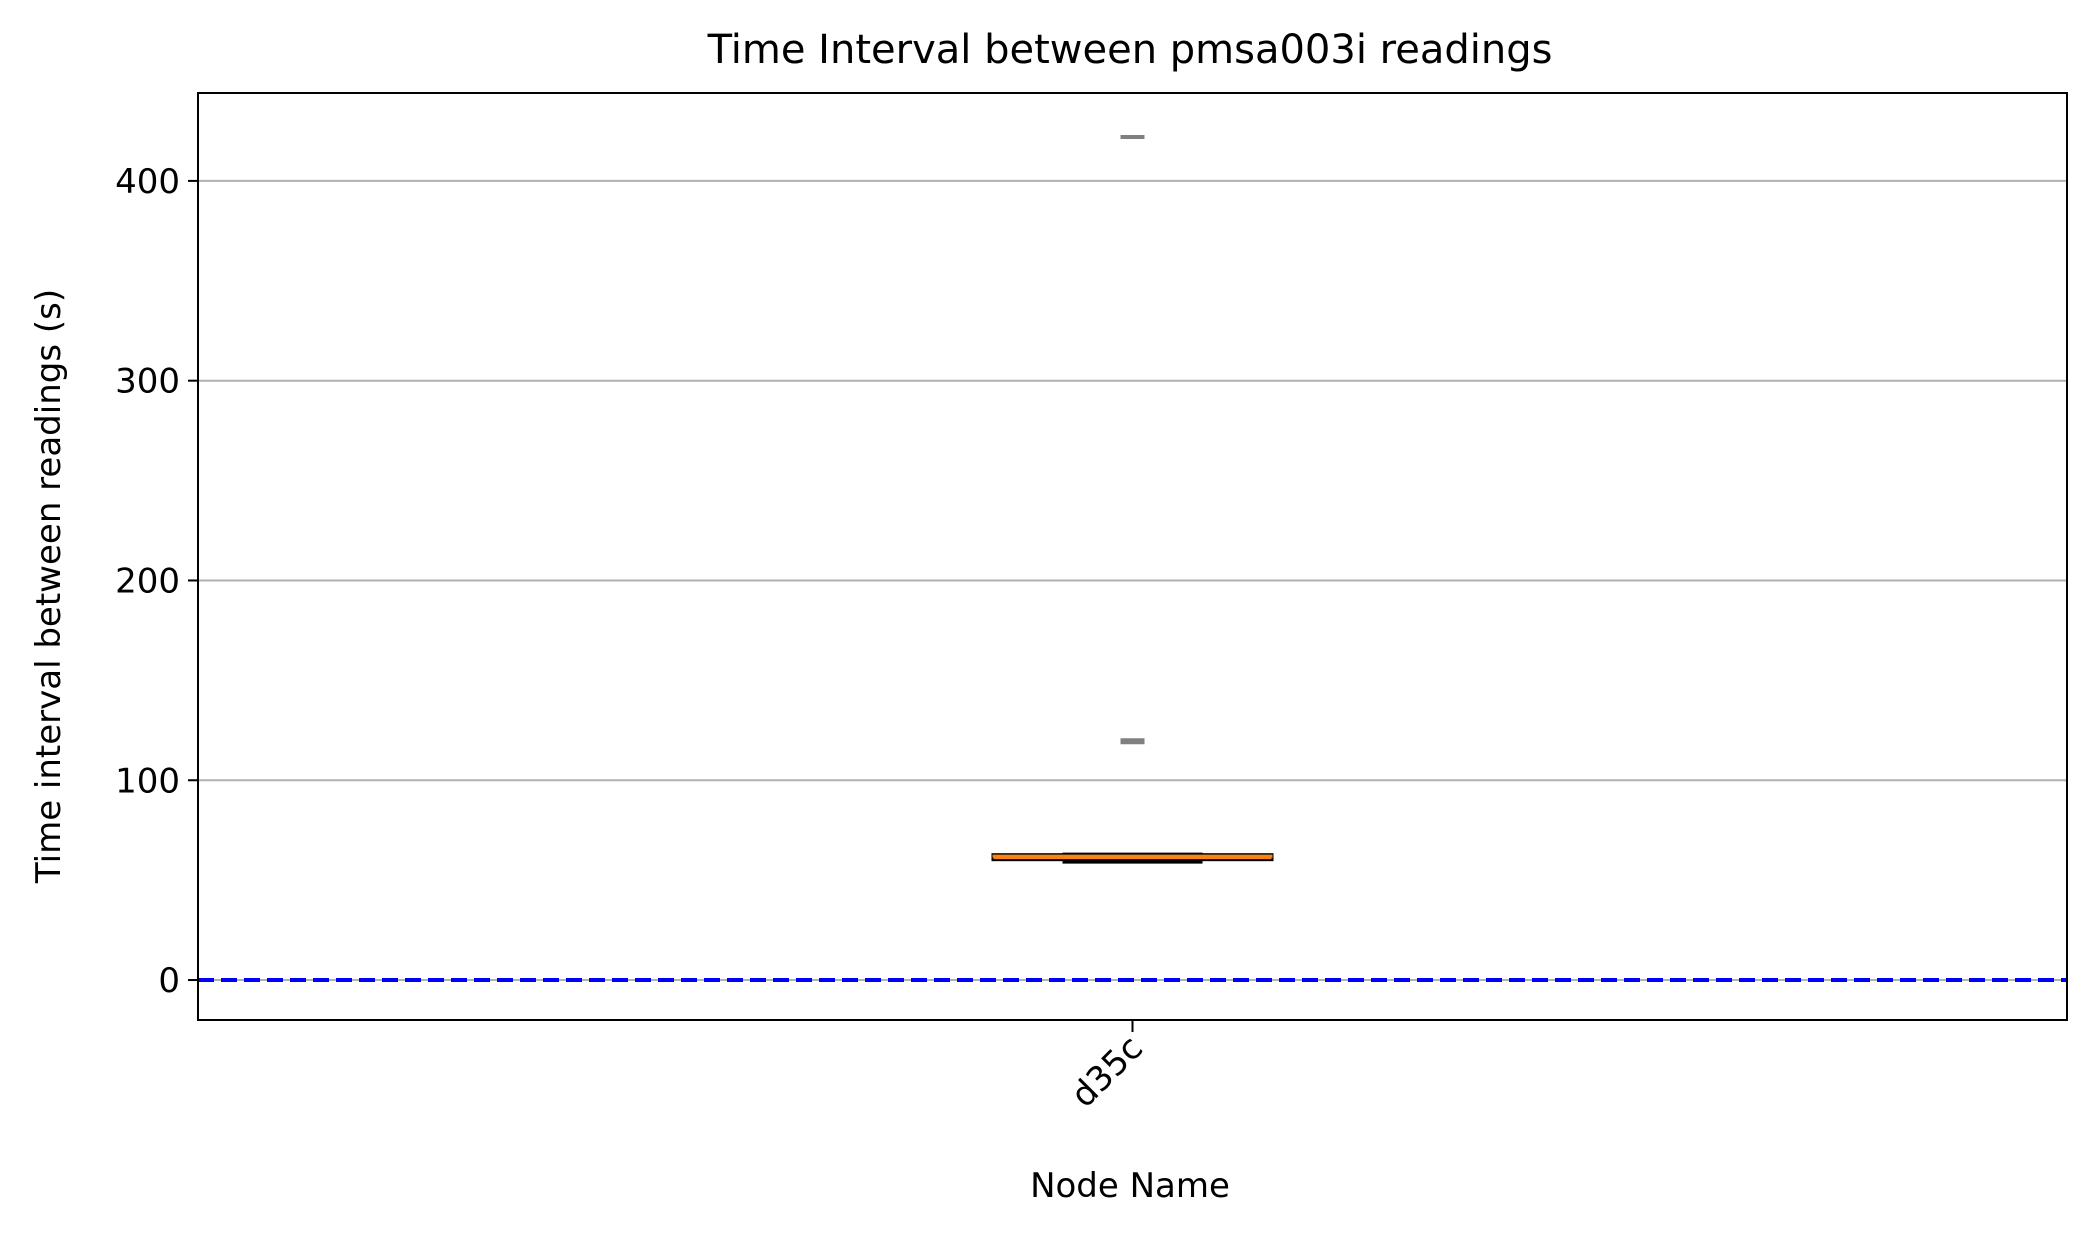 The image size is (2087, 1240). What do you see at coordinates (1130, 50) in the screenshot?
I see `chart-title: Time Interval between pmsa003i readings` at bounding box center [1130, 50].